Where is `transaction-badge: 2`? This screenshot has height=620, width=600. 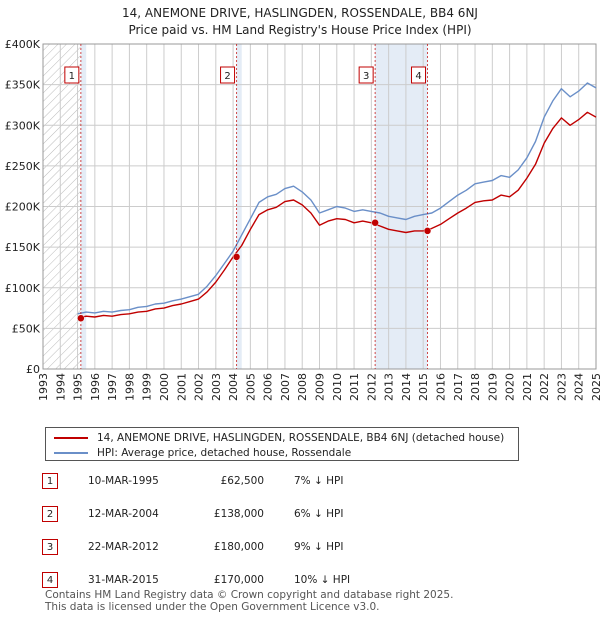
transaction-badge: 2 is located at coordinates (50, 514).